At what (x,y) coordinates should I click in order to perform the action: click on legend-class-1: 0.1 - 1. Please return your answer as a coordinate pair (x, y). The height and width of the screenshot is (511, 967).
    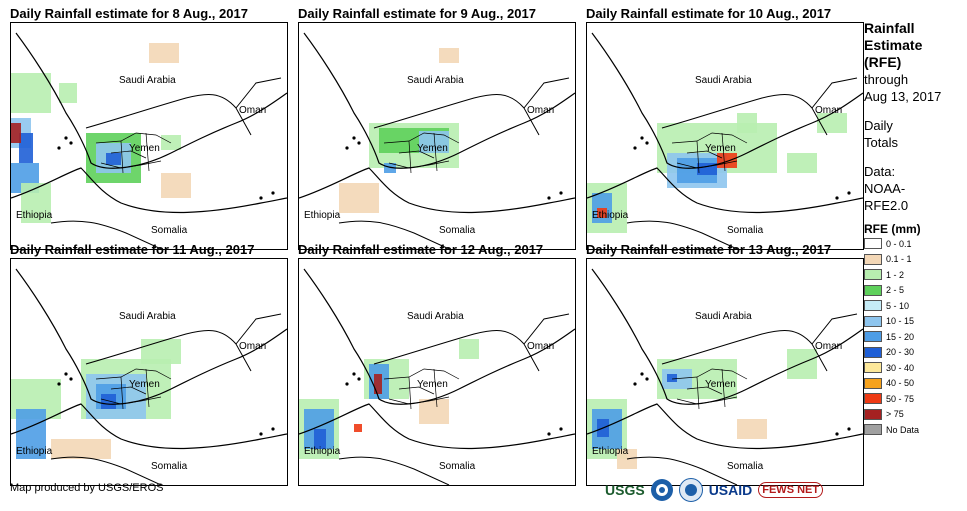
    Looking at the image, I should click on (914, 260).